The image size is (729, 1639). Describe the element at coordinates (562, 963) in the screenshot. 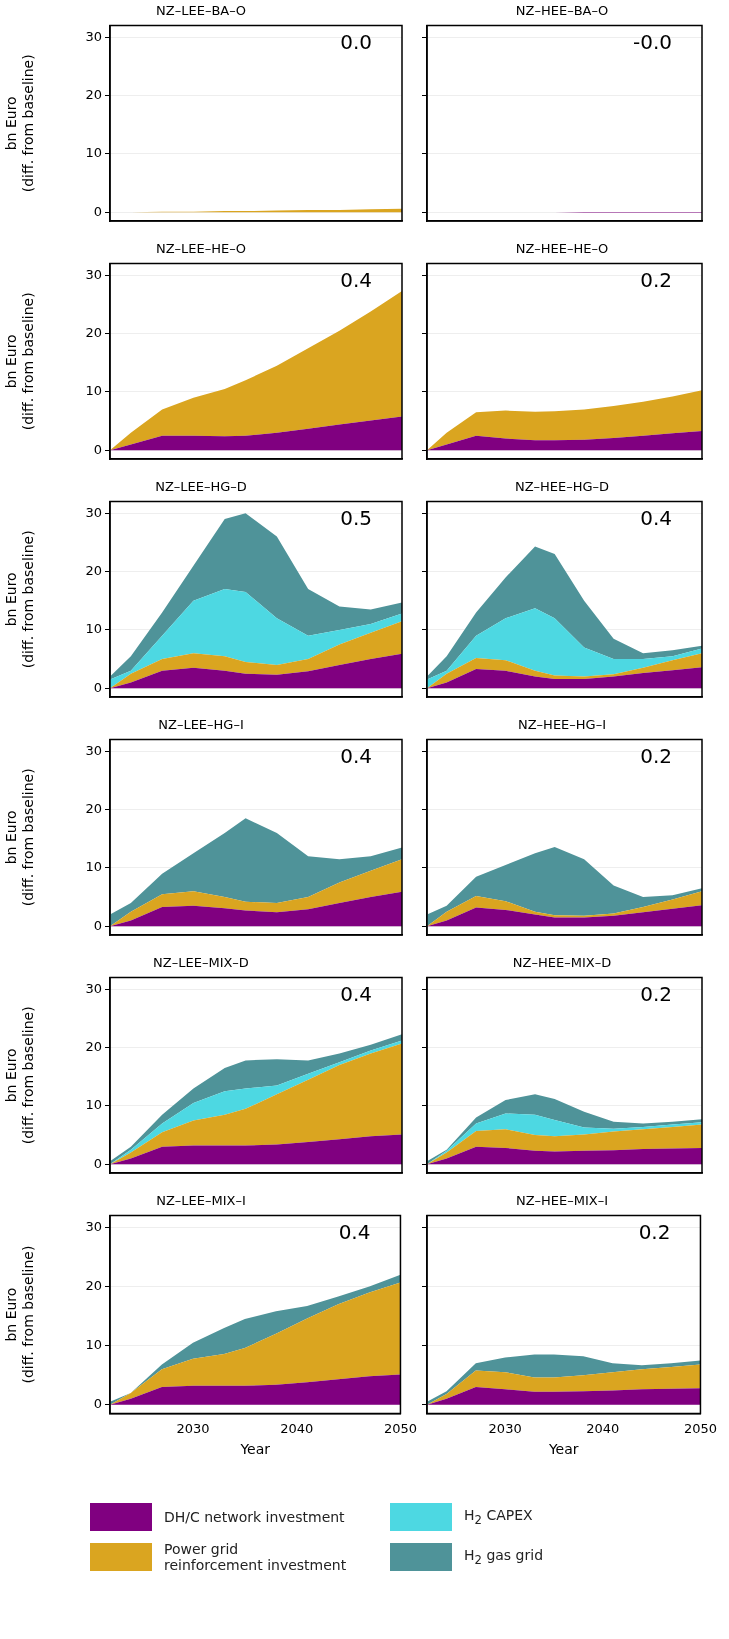

I see `chart-title: NZ–HEE–MIX–D` at that location.